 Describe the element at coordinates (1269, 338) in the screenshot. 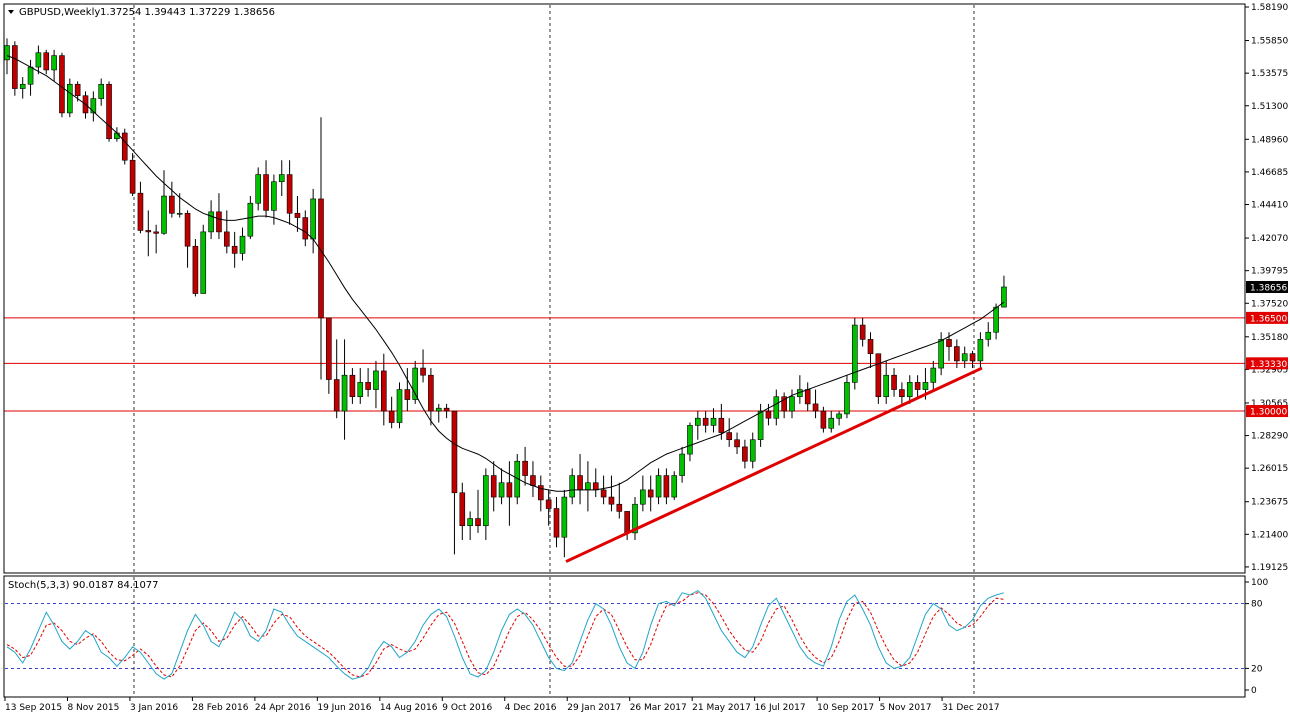

I see `price-tick-label: 1.35180` at that location.